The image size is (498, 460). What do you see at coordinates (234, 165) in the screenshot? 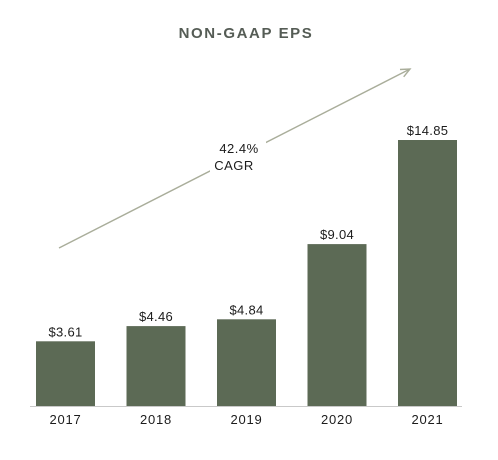
I see `cagr-caption-label: CAGR` at bounding box center [234, 165].